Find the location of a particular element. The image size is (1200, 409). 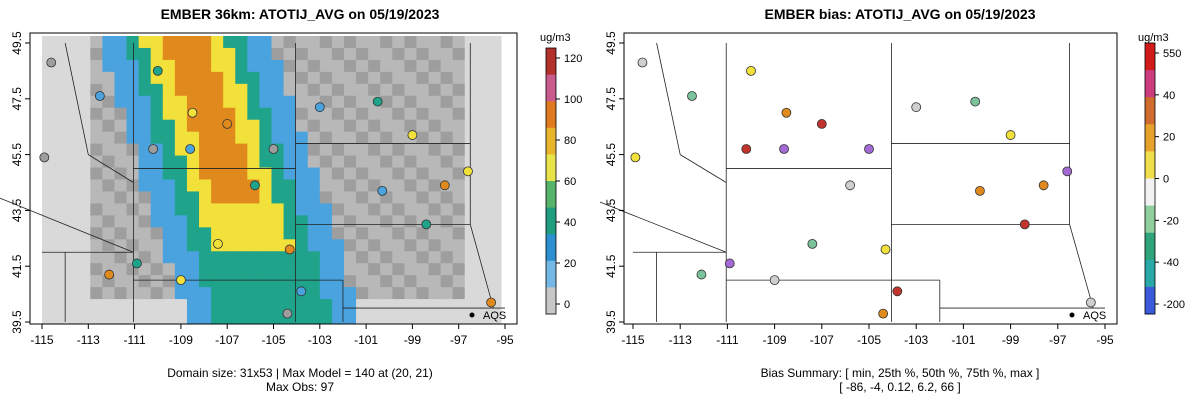

colorbar-tick-label: 40 is located at coordinates (570, 223).